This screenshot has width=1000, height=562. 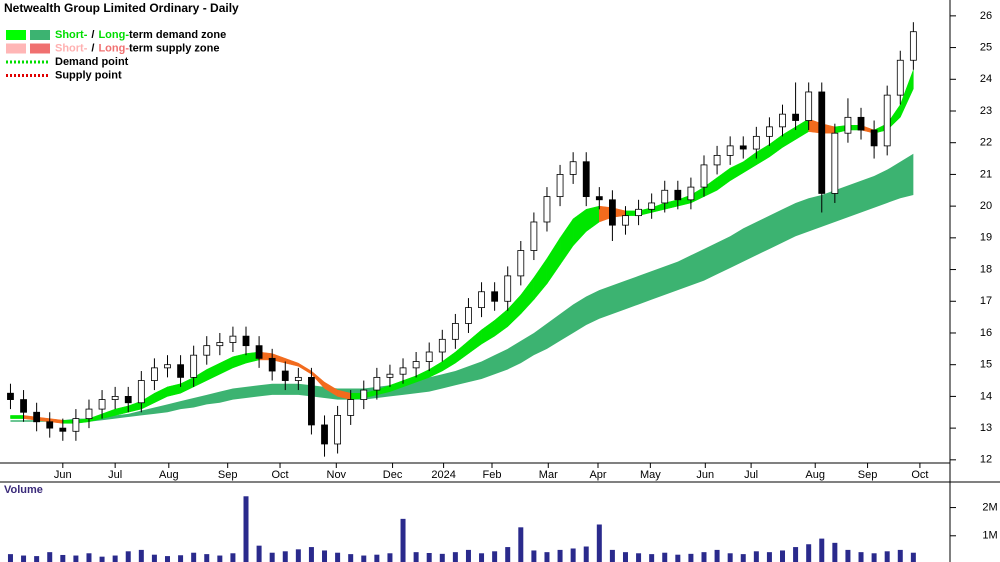 I want to click on y-tick-label: 26, so click(x=986, y=16).